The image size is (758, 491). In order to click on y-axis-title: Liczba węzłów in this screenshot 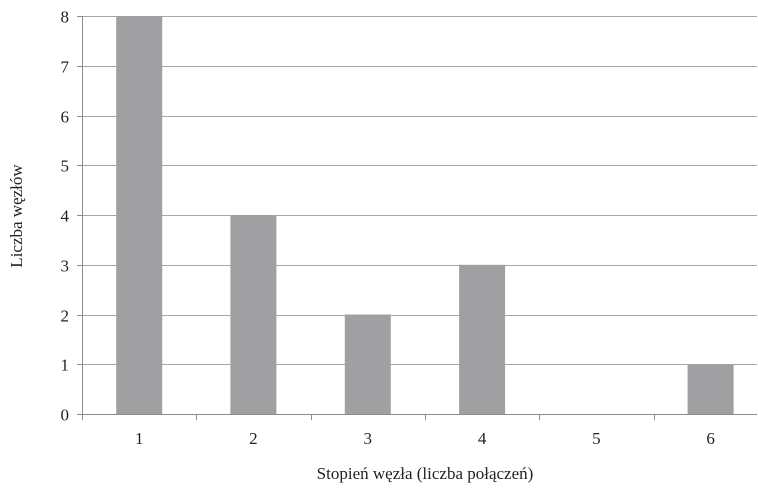, I will do `click(16, 216)`.